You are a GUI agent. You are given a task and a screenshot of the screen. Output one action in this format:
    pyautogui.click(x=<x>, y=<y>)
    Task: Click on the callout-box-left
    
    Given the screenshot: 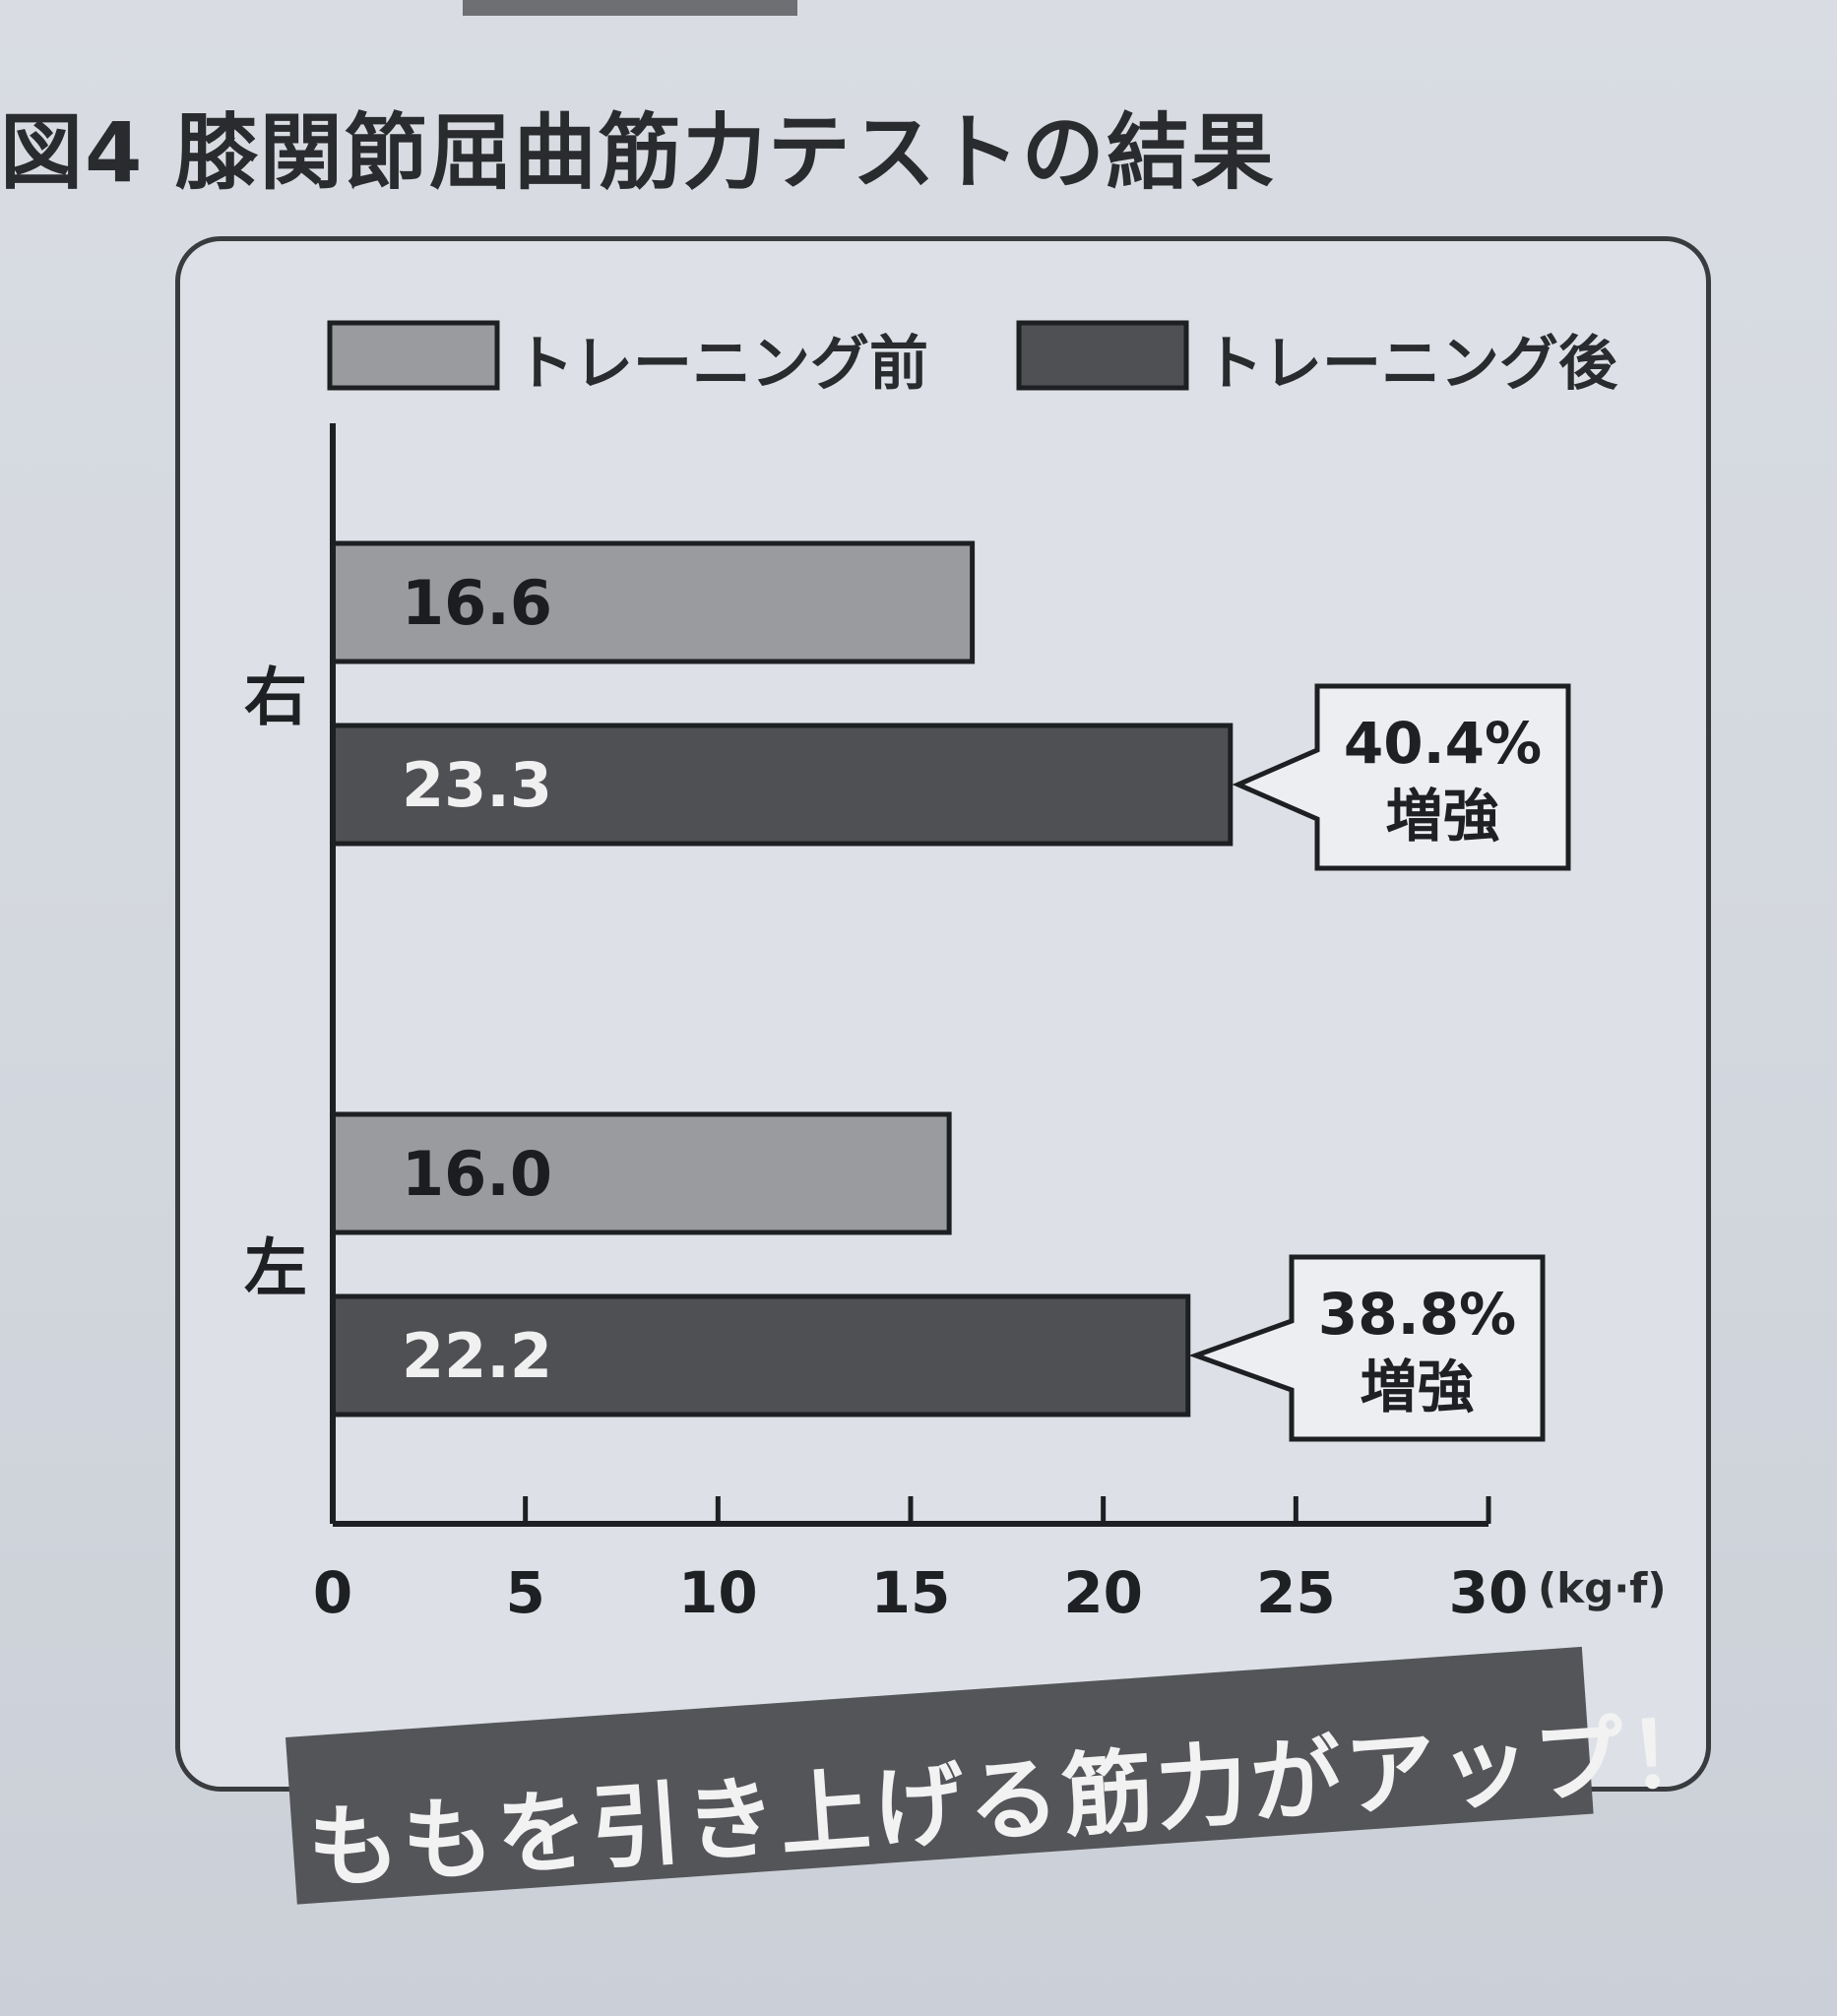 What is the action you would take?
    pyautogui.click(x=1367, y=1348)
    